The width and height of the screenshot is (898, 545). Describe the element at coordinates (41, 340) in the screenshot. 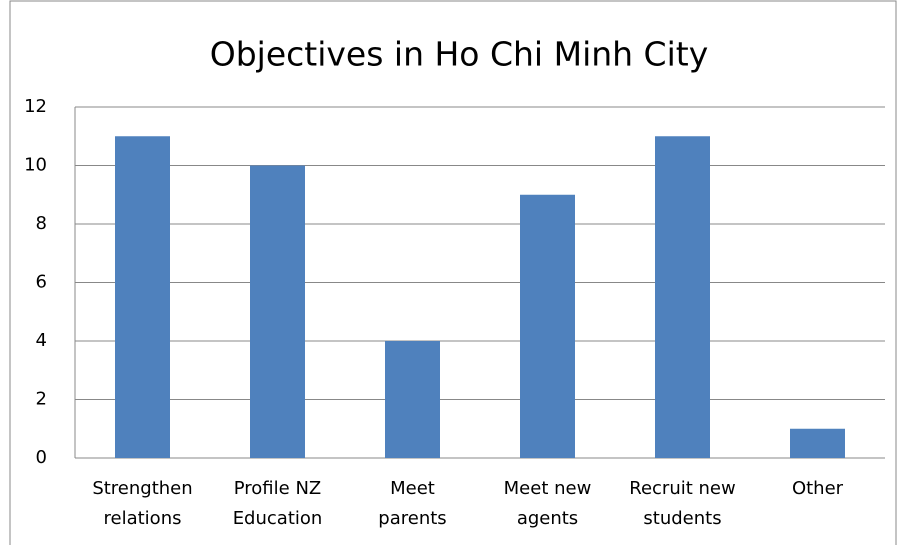

I see `y-tick-label: 4` at that location.